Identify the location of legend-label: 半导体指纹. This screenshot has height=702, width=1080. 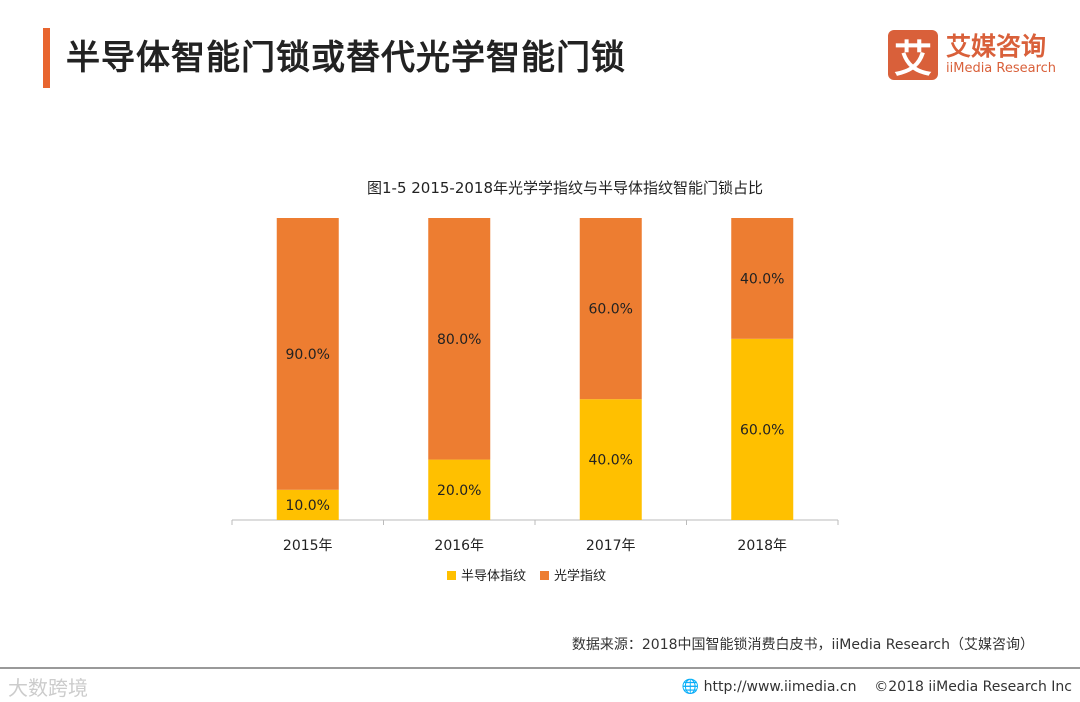
(494, 576).